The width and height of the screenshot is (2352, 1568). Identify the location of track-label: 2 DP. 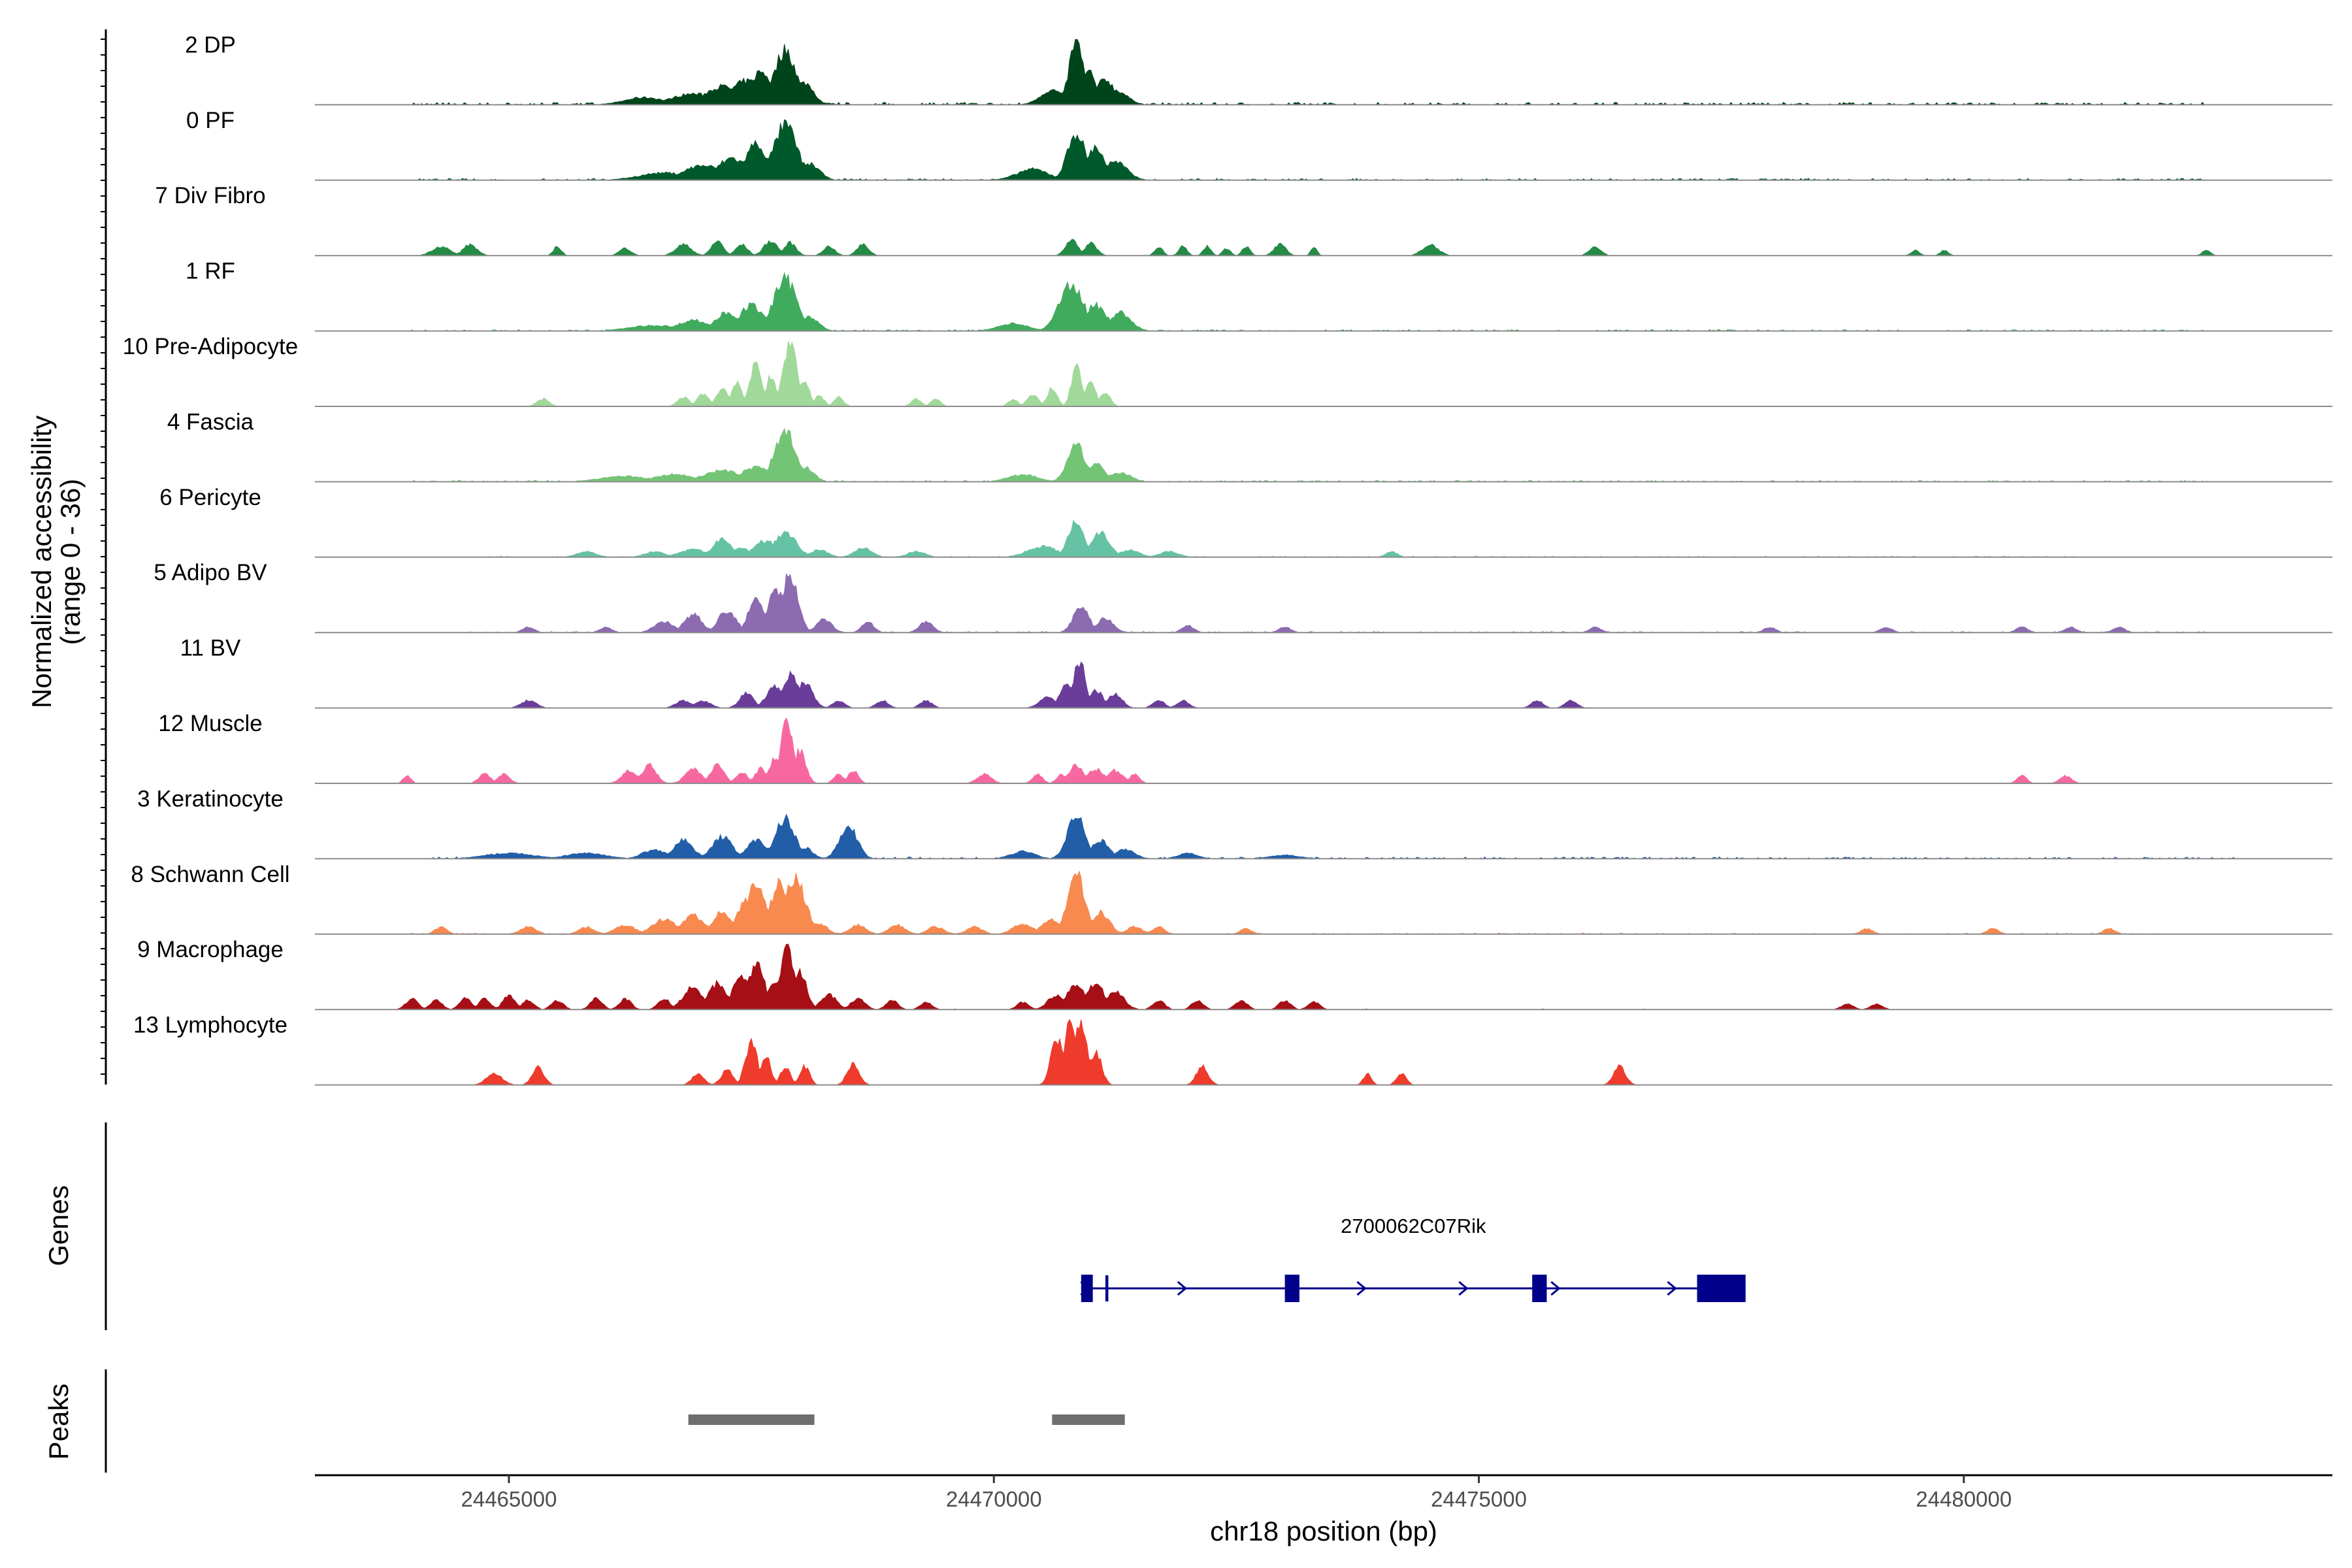
(210, 44).